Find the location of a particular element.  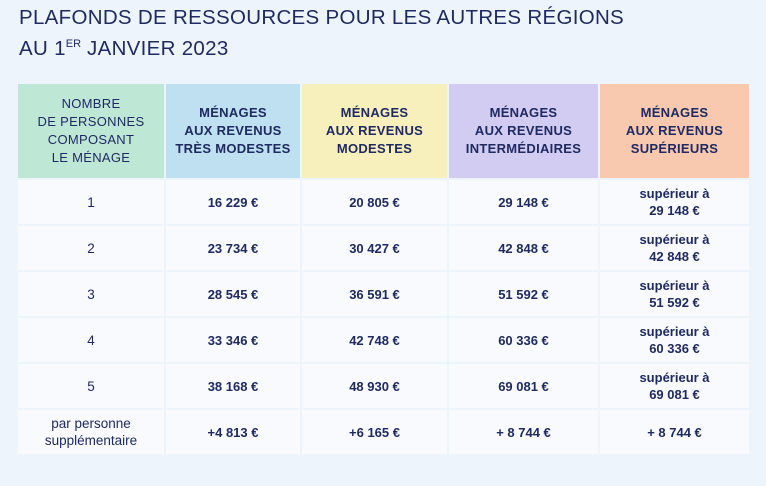

text-line: par personne is located at coordinates (91, 423).